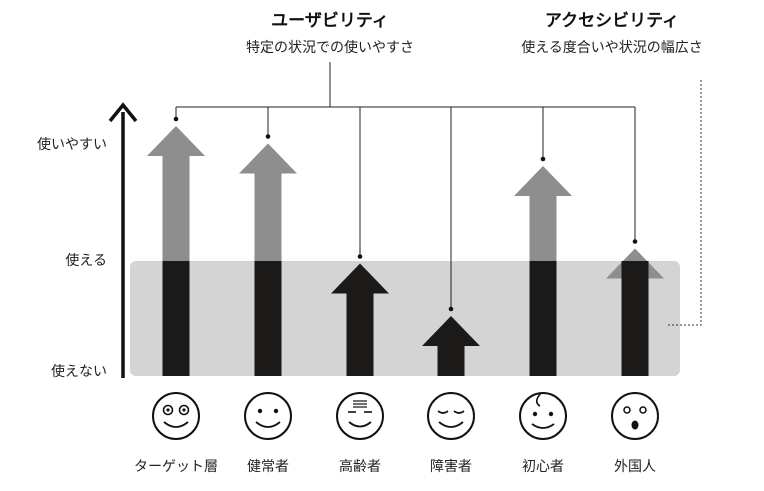 This screenshot has width=764, height=491. What do you see at coordinates (635, 467) in the screenshot?
I see `group-label: 外国人` at bounding box center [635, 467].